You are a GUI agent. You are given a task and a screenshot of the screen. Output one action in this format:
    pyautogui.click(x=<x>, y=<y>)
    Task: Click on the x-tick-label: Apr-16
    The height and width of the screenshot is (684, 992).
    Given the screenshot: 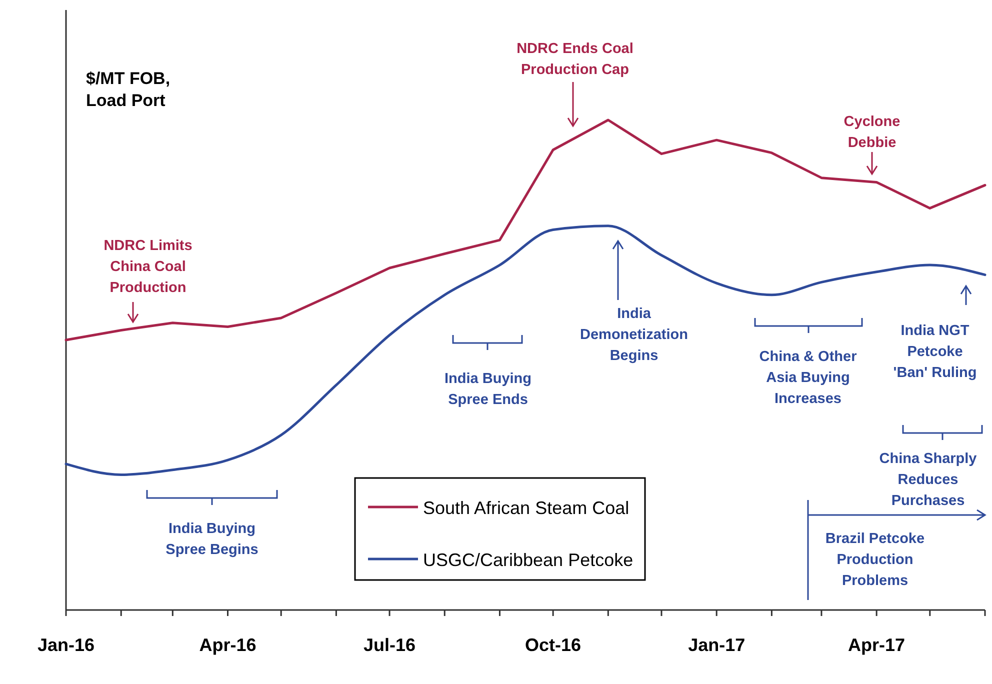 What is the action you would take?
    pyautogui.click(x=227, y=645)
    